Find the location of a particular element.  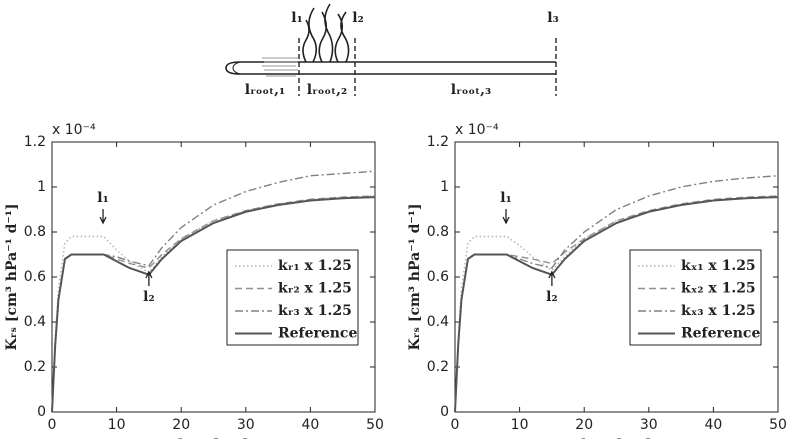

diagram-label: l₁ is located at coordinates (296, 18).